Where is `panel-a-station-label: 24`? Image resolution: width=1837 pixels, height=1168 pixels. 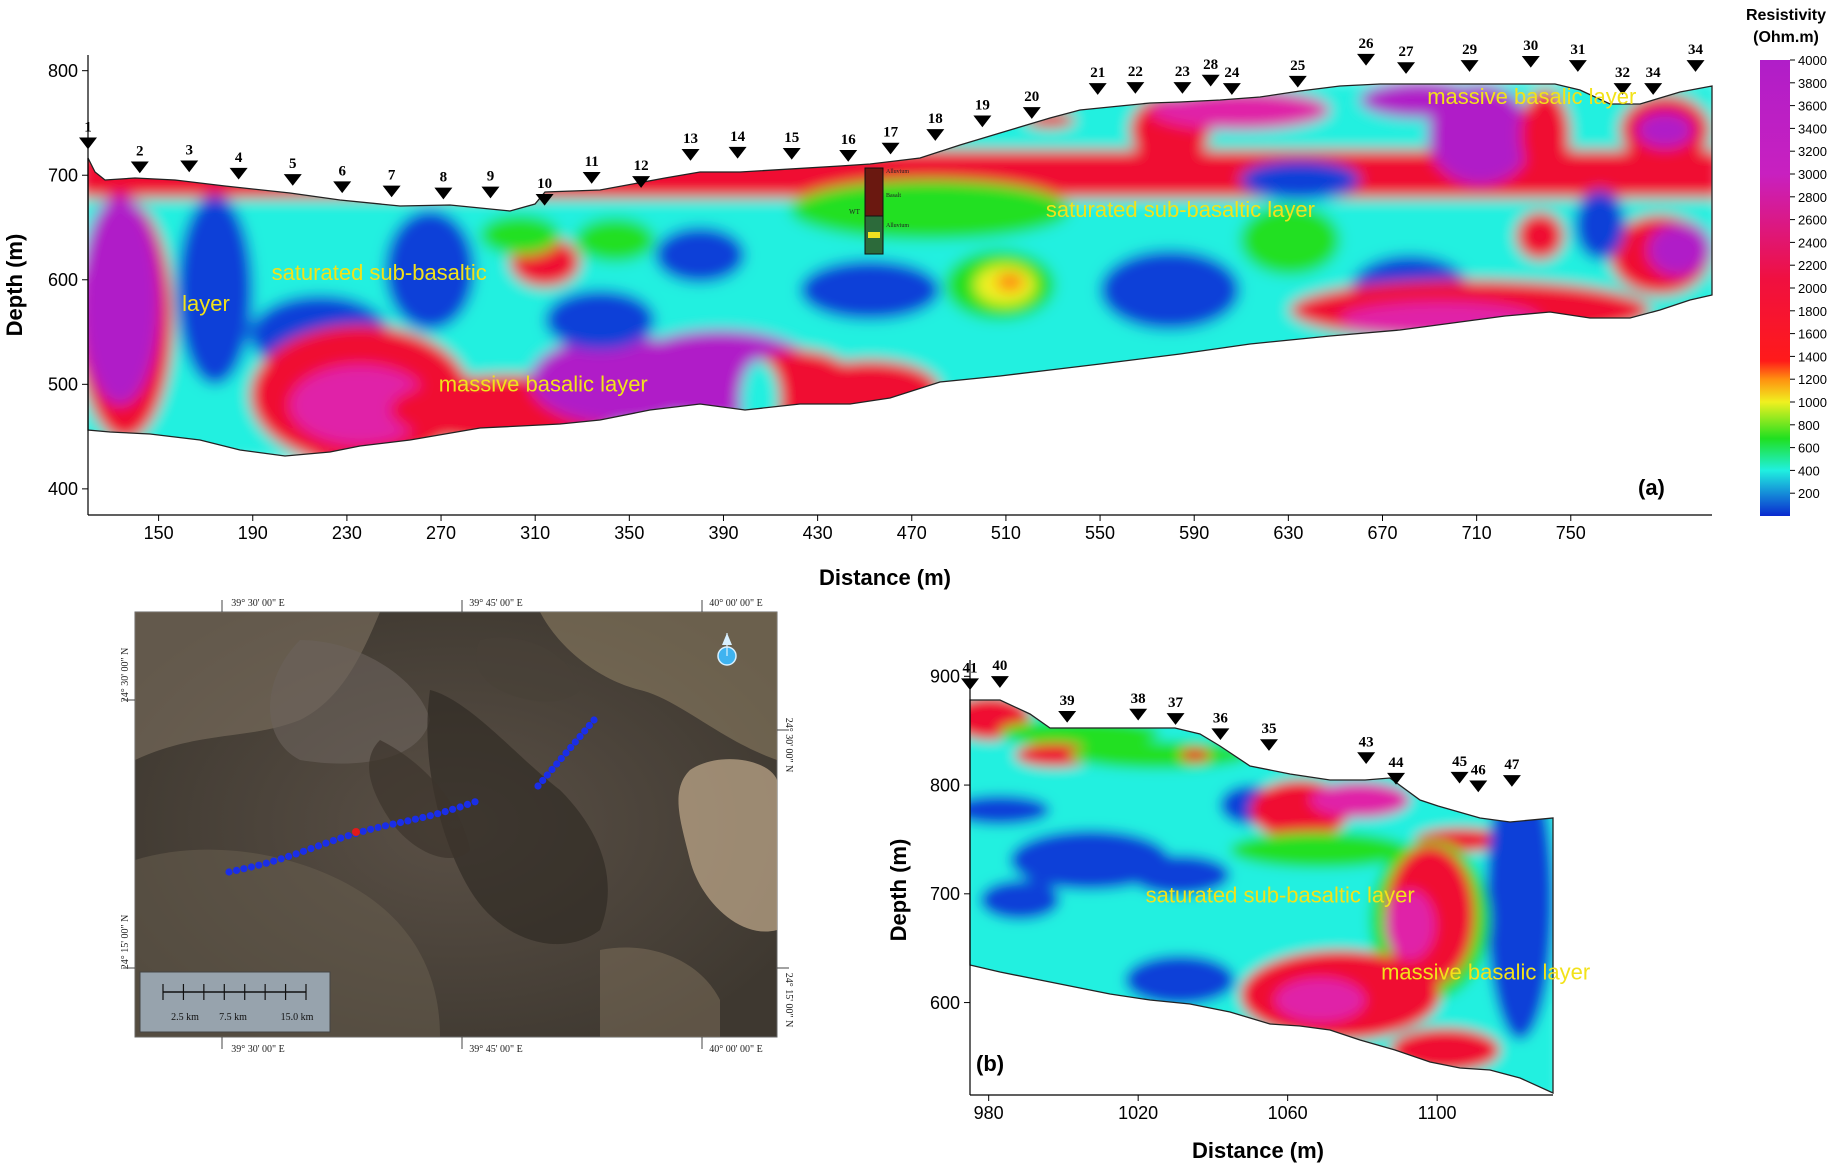 panel-a-station-label: 24 is located at coordinates (1232, 73).